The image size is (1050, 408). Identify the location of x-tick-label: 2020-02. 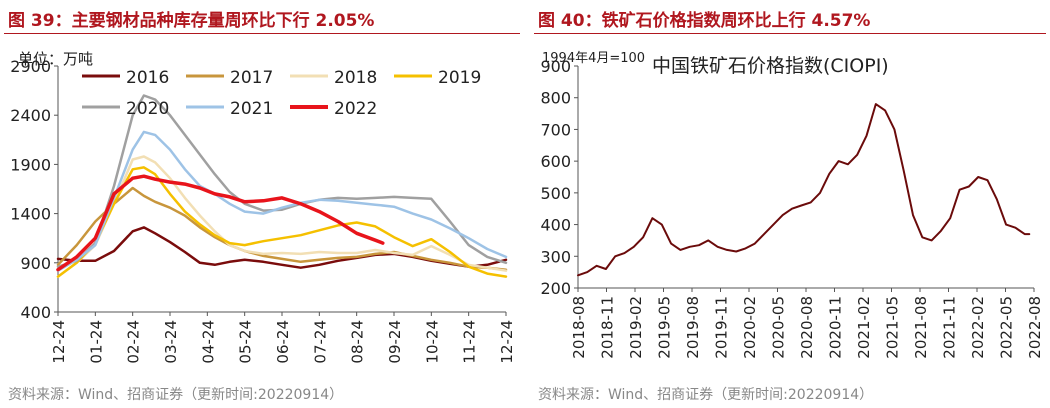
(750, 327).